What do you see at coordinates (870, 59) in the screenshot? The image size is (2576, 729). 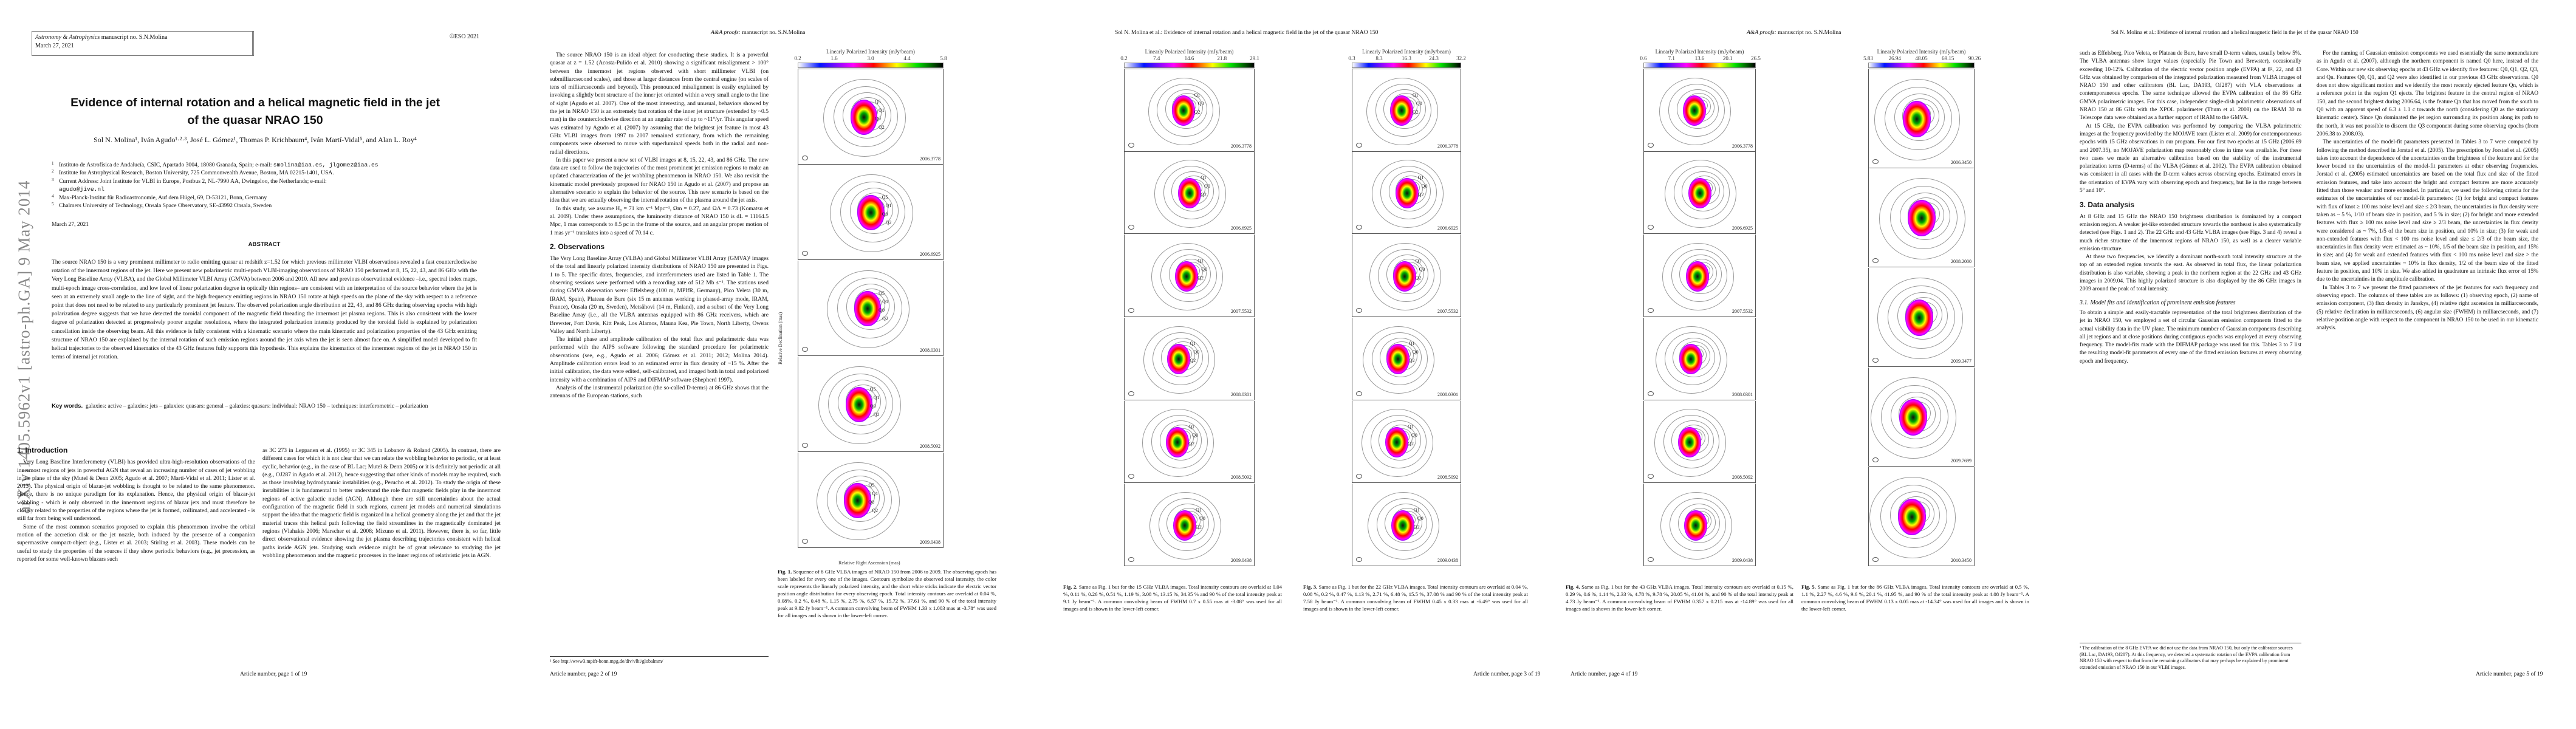 I see `colorbar-ticks: 0.2 1.6 3.0 4.4 5.8` at bounding box center [870, 59].